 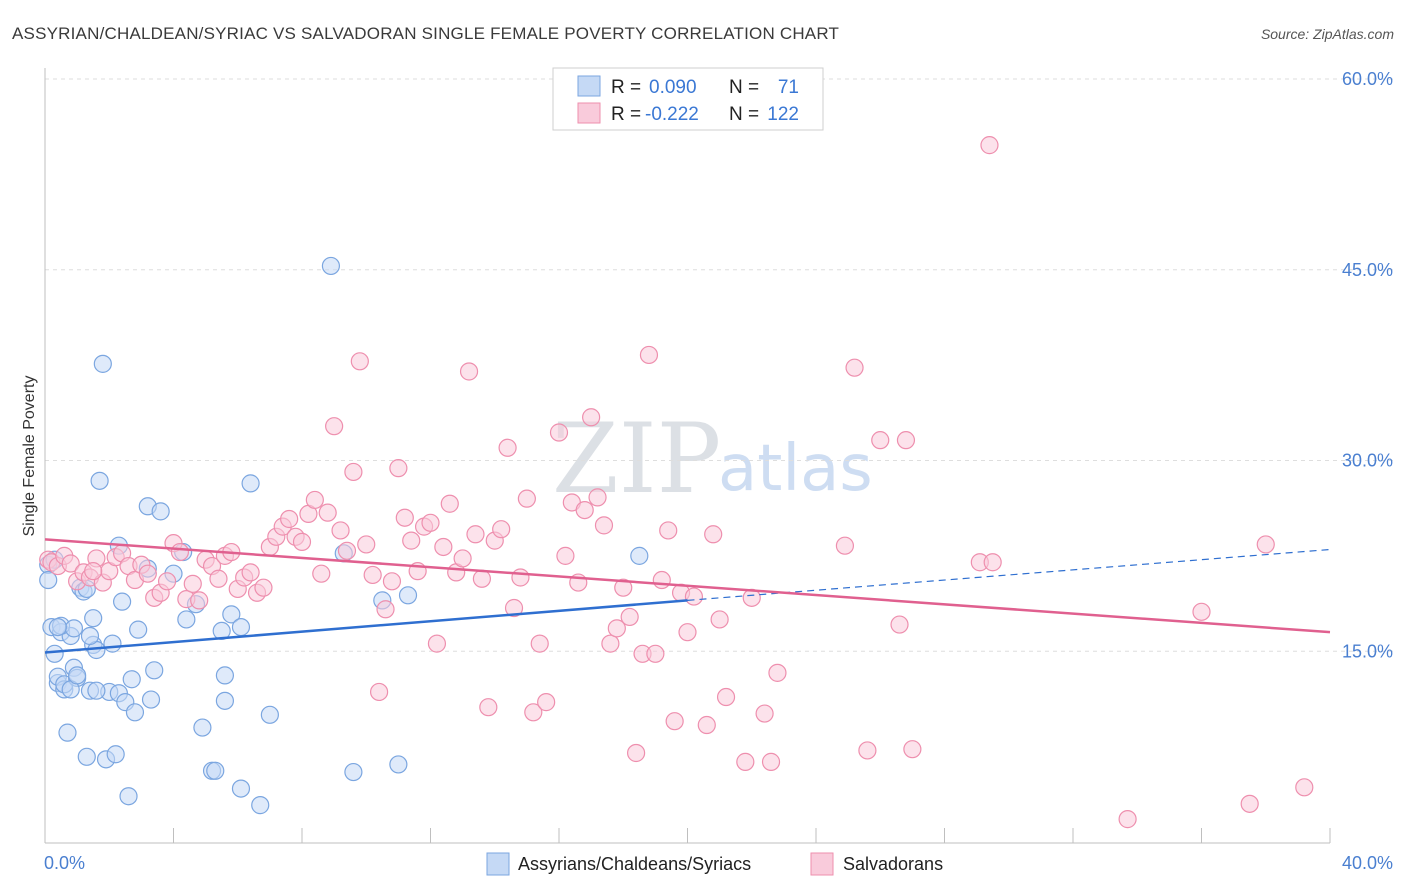 What do you see at coordinates (783, 114) in the screenshot?
I see `legend-n-value-2: 122` at bounding box center [783, 114].